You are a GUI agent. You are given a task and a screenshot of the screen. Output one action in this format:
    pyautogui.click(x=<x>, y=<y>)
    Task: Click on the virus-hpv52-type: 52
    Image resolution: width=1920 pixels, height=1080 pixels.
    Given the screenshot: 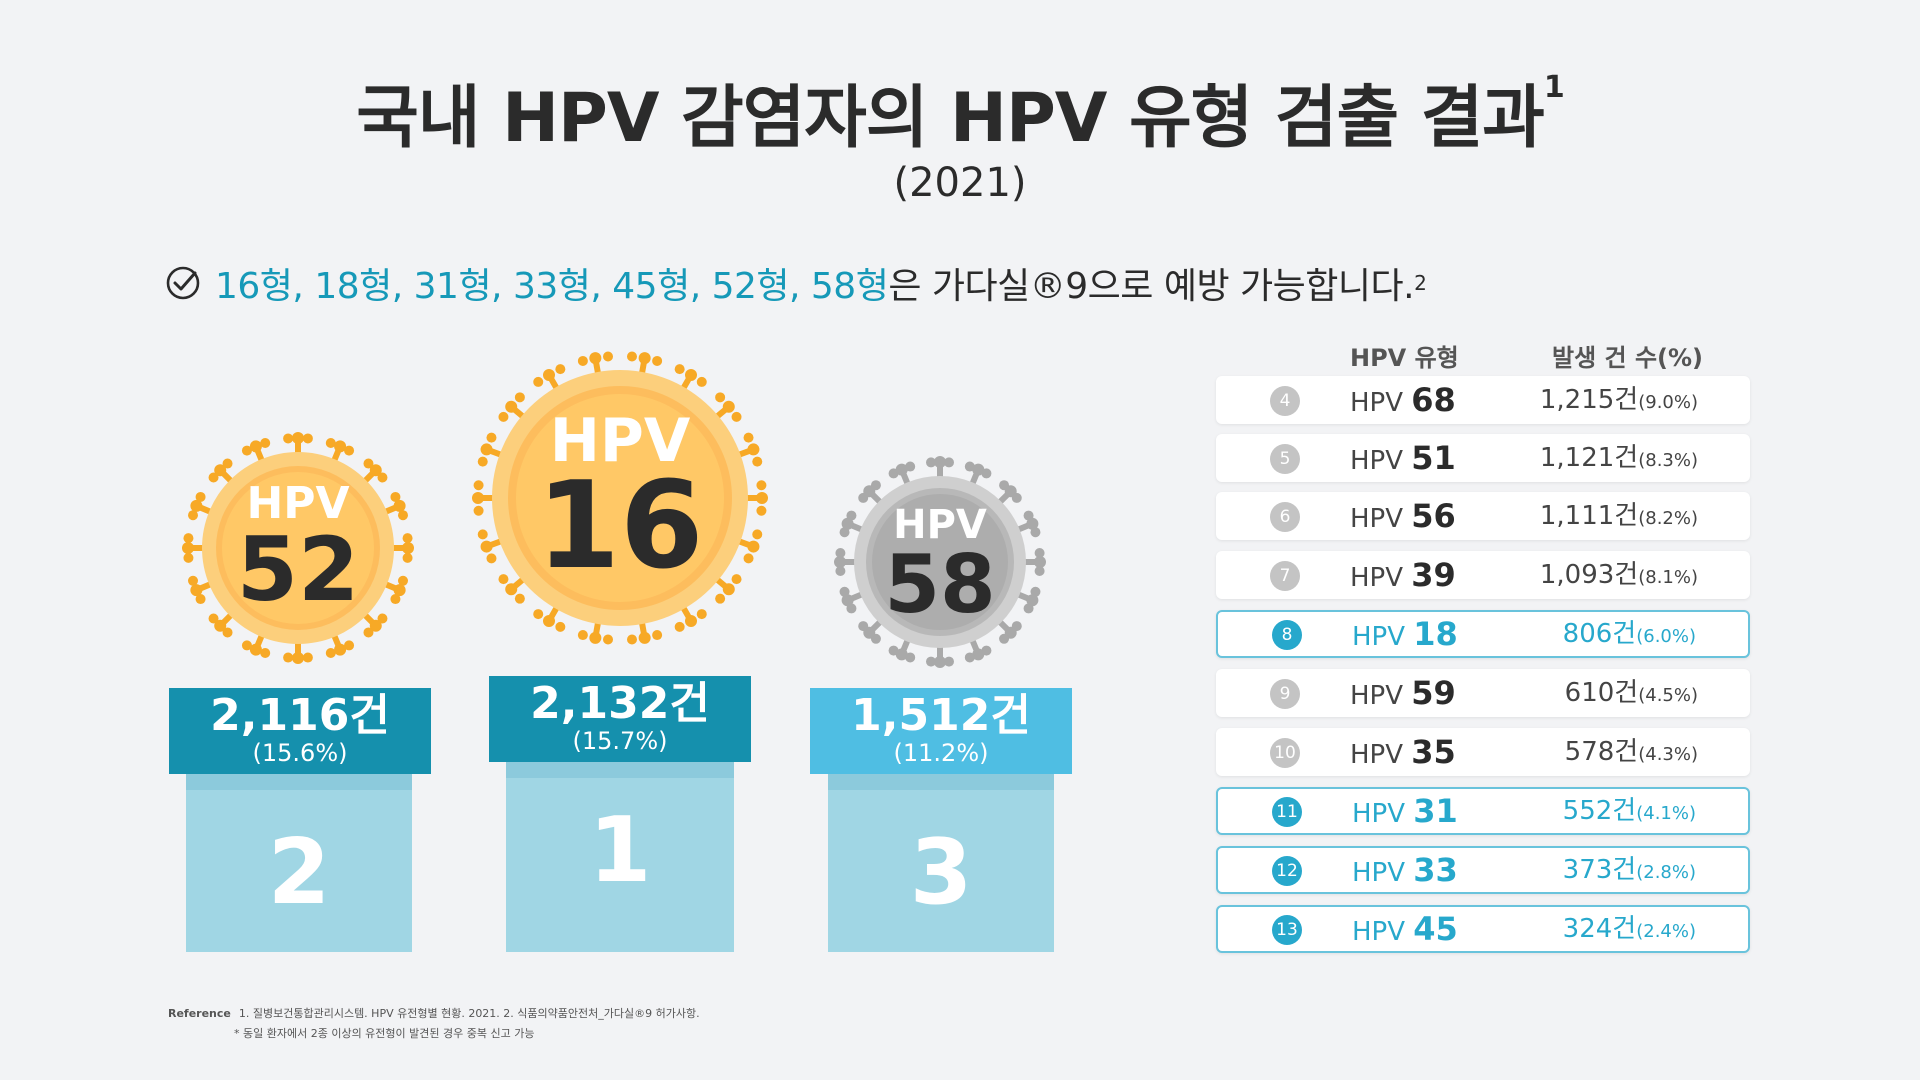 What is the action you would take?
    pyautogui.click(x=298, y=569)
    